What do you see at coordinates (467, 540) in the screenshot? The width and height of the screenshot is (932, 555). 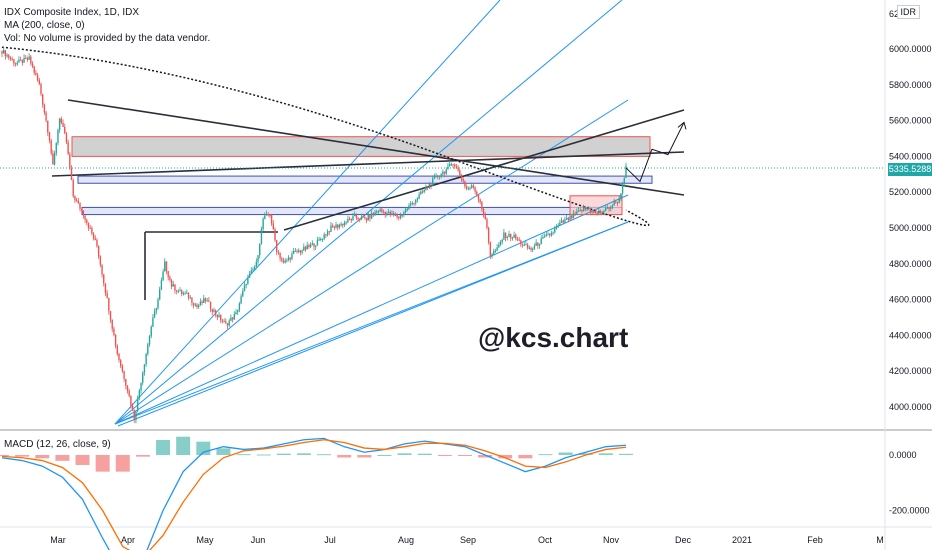 I see `time-axis: Mar Apr May Jun Jul Aug Sep Oct Nov Dec 2021 Feb M` at bounding box center [467, 540].